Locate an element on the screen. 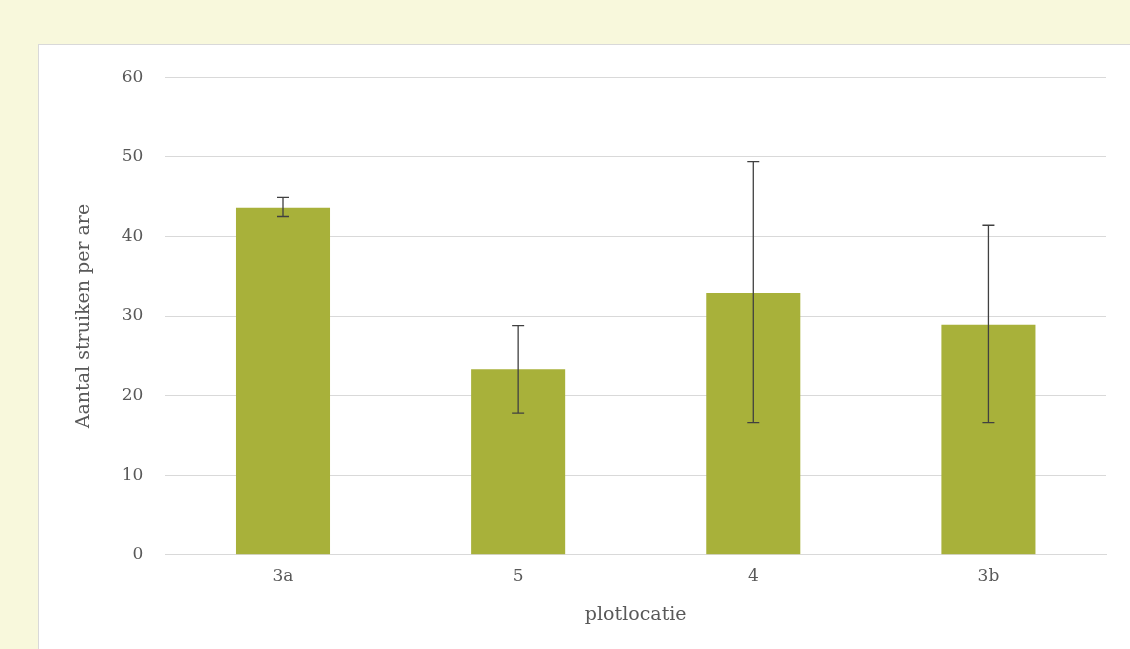 This screenshot has height=649, width=1130. y-tick-label: 10 is located at coordinates (132, 473).